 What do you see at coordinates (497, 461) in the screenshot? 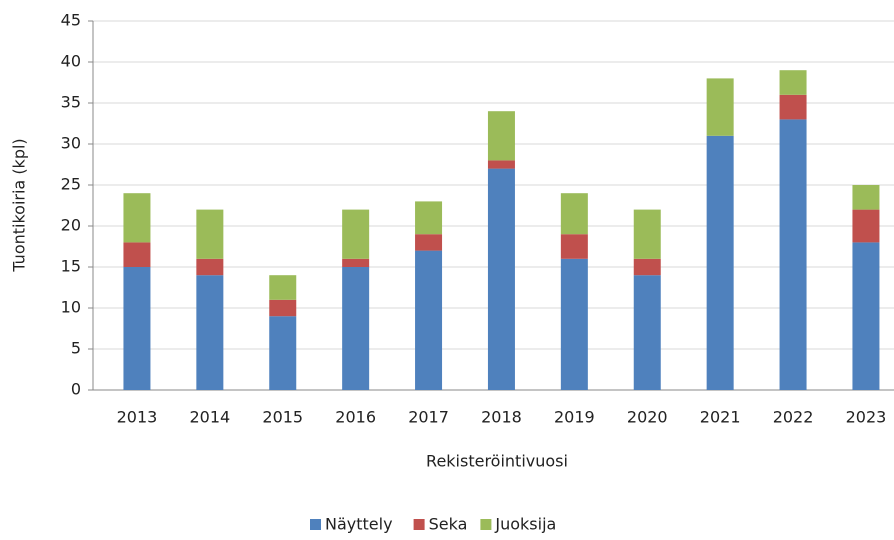
I see `x-axis-label: Rekisteröintivuosi` at bounding box center [497, 461].